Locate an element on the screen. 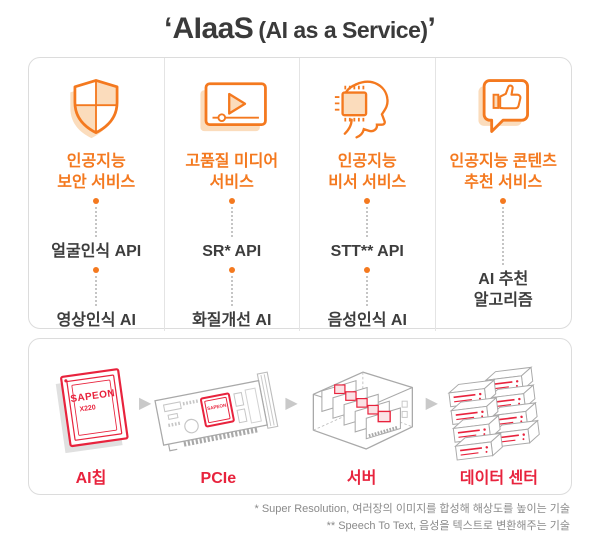  service-item: AI 추천 알고리즘 is located at coordinates (503, 290).